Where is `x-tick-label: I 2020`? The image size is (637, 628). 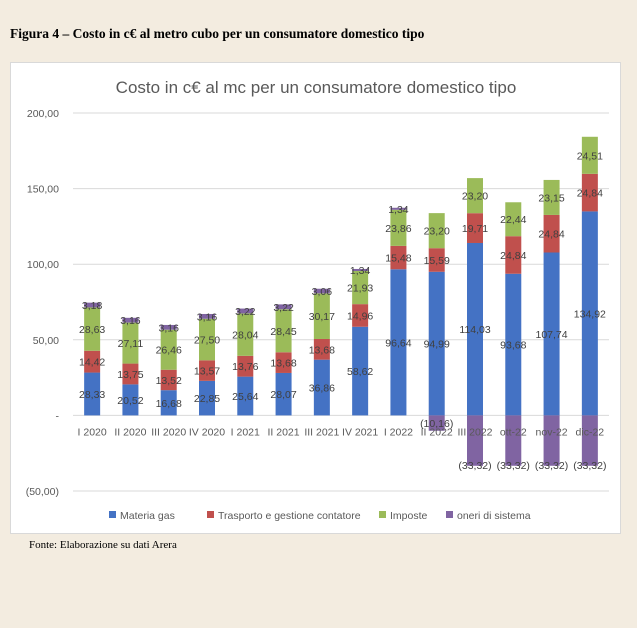 x-tick-label: I 2020 is located at coordinates (92, 432).